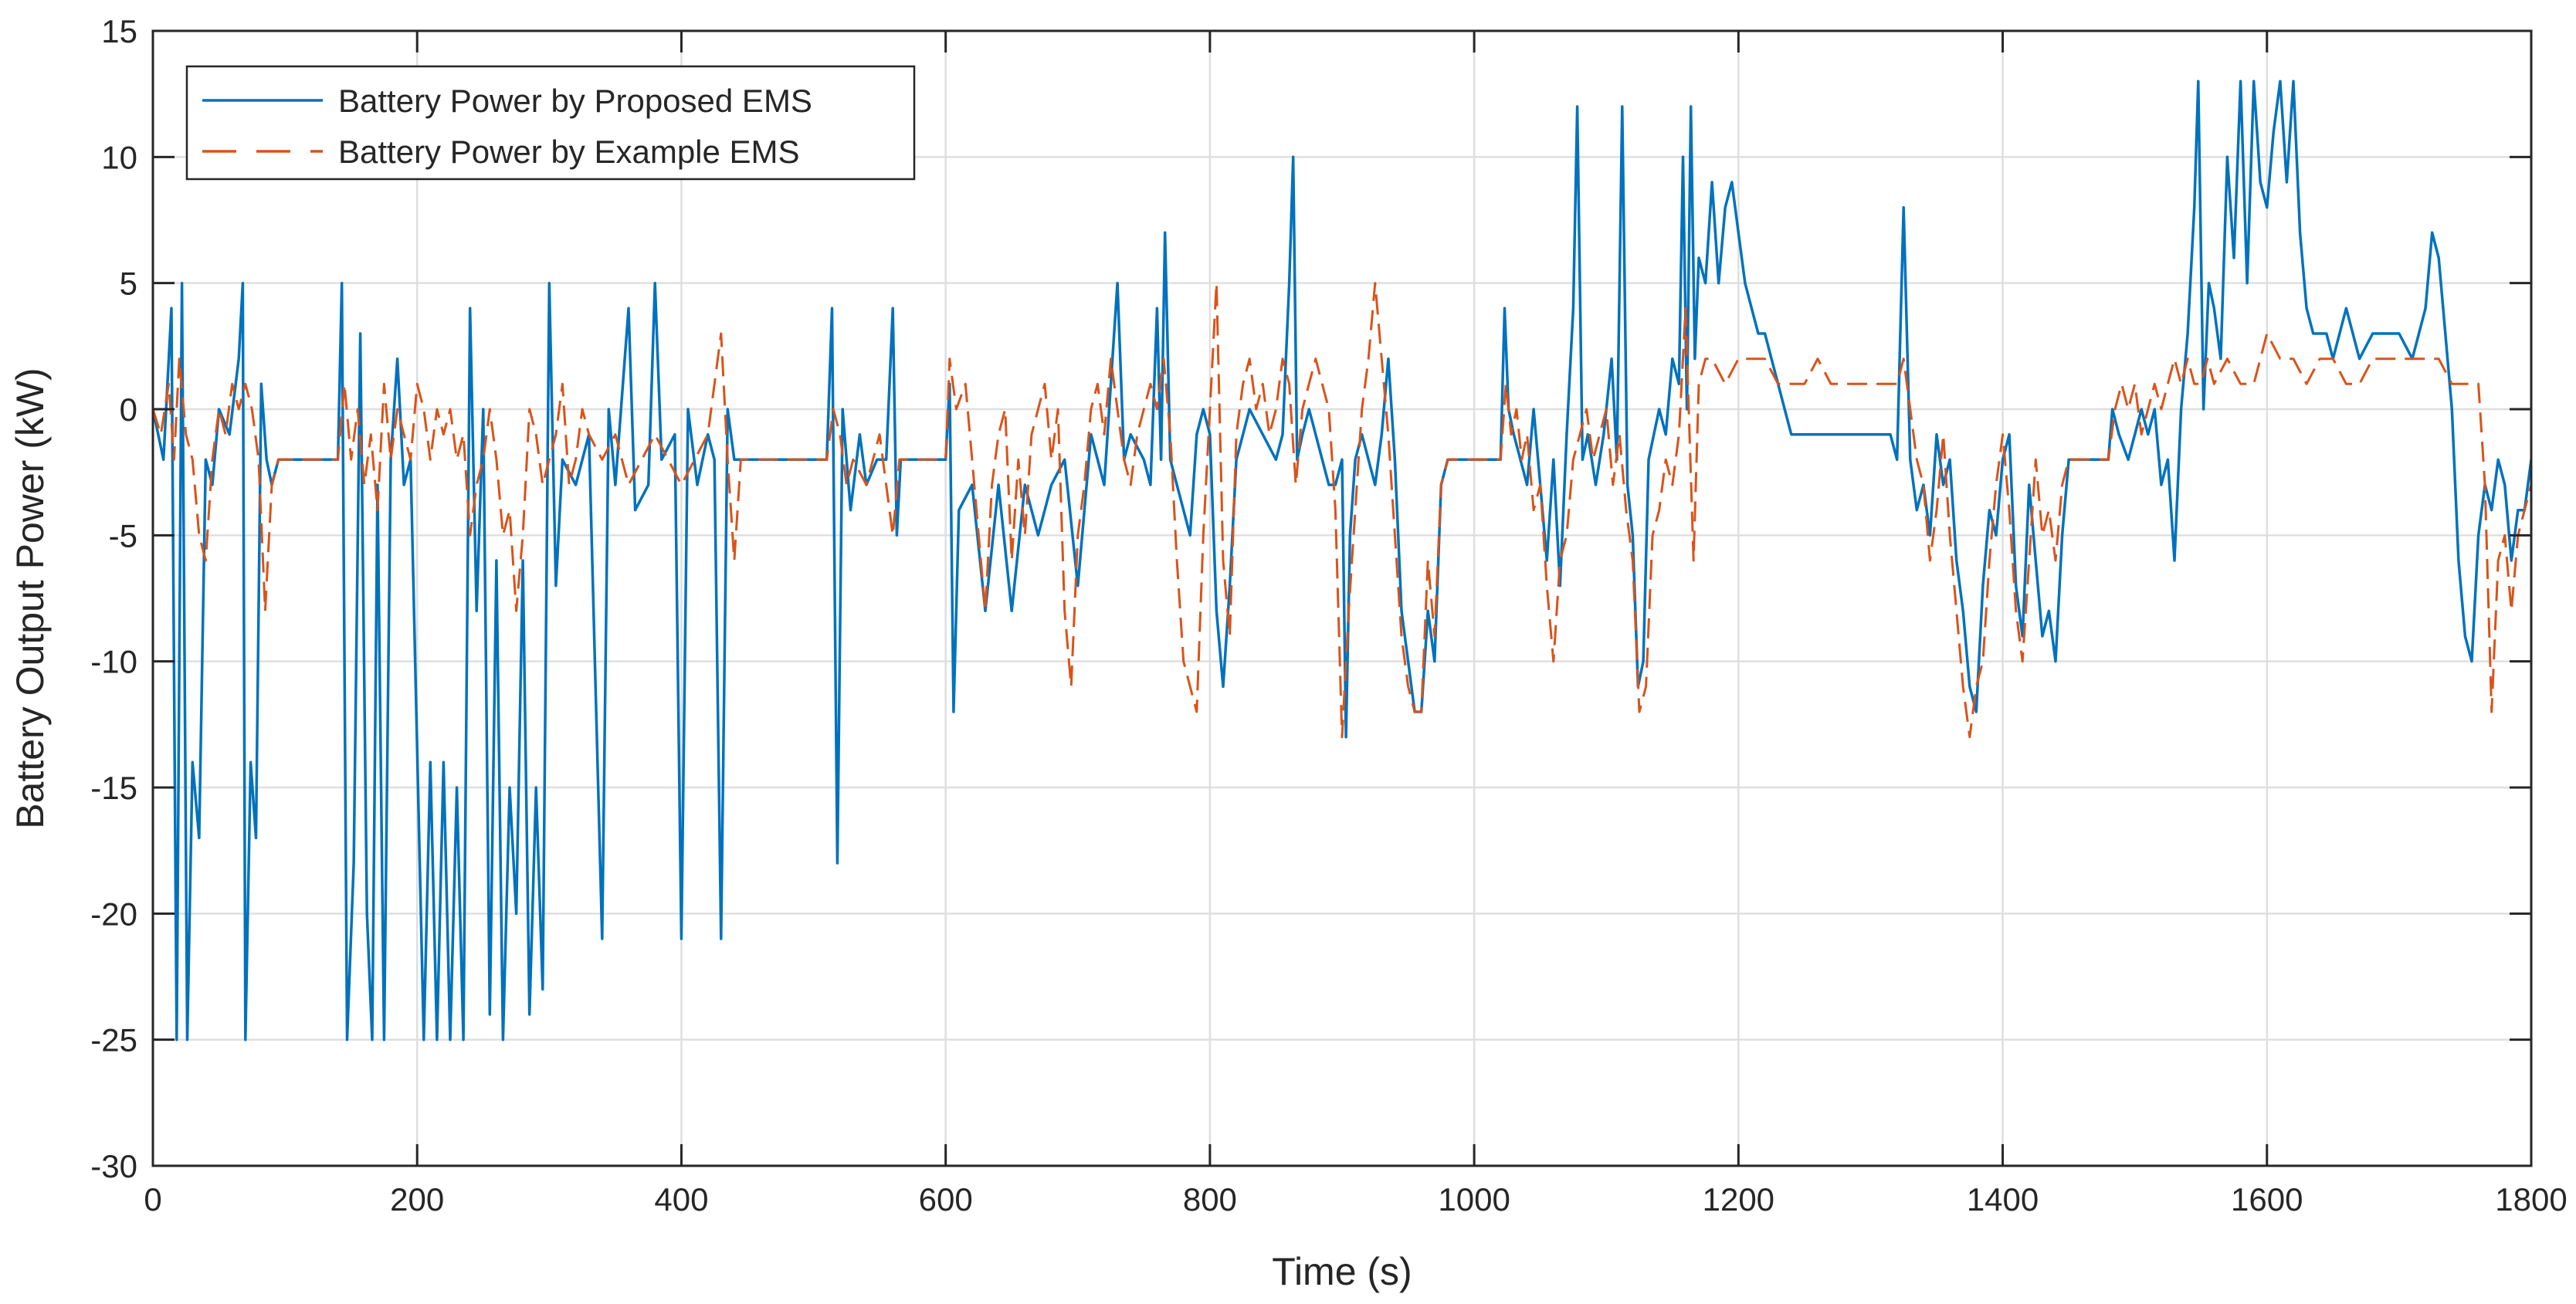 The width and height of the screenshot is (2576, 1304). I want to click on x-tick-label: 1600, so click(2267, 1199).